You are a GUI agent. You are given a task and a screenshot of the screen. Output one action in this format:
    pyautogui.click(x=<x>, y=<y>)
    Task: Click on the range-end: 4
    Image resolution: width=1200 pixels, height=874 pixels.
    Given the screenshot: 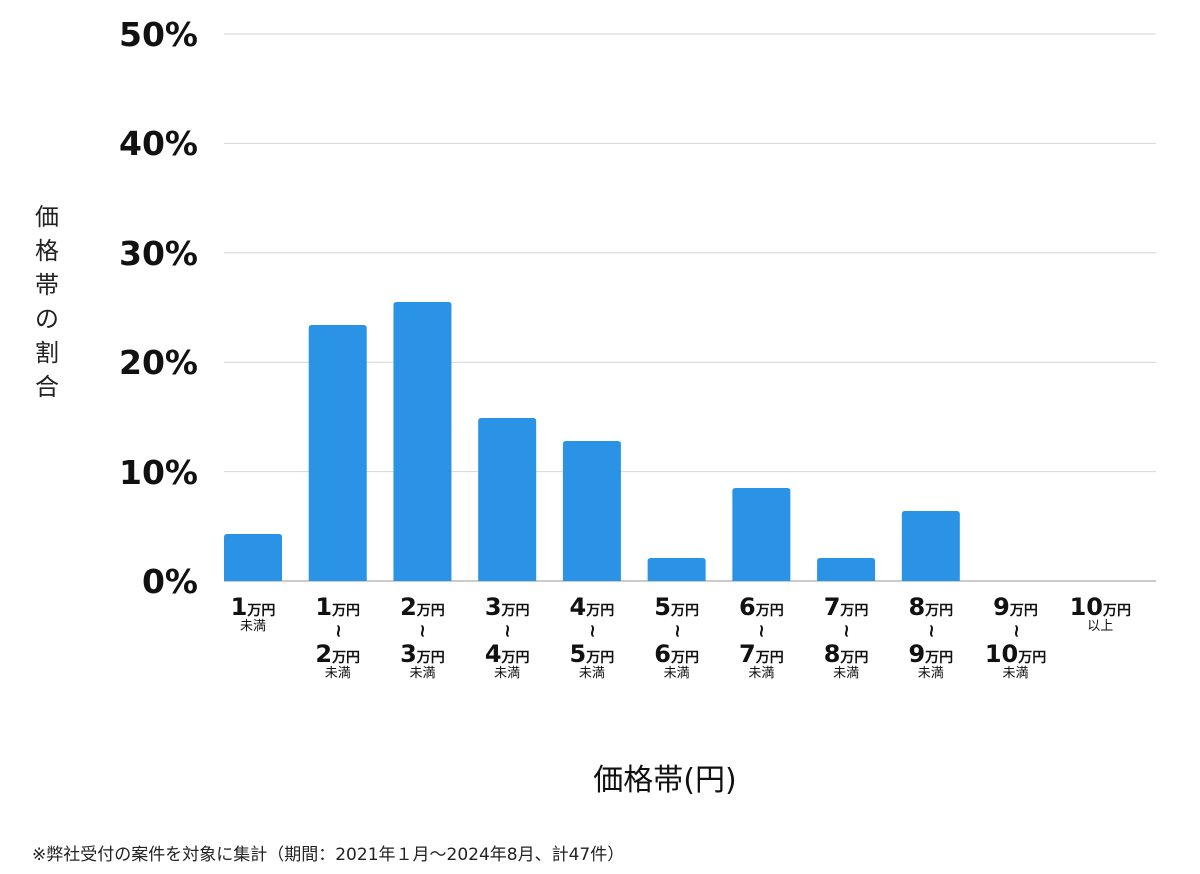 What is the action you would take?
    pyautogui.click(x=493, y=654)
    